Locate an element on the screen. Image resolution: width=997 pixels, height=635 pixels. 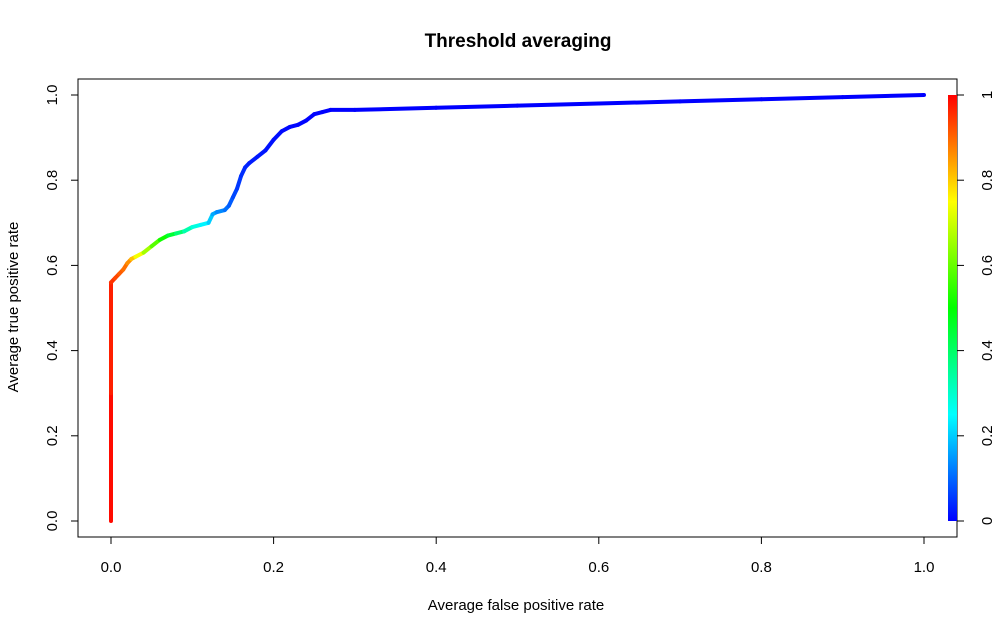
color-key-bar is located at coordinates (952, 308).